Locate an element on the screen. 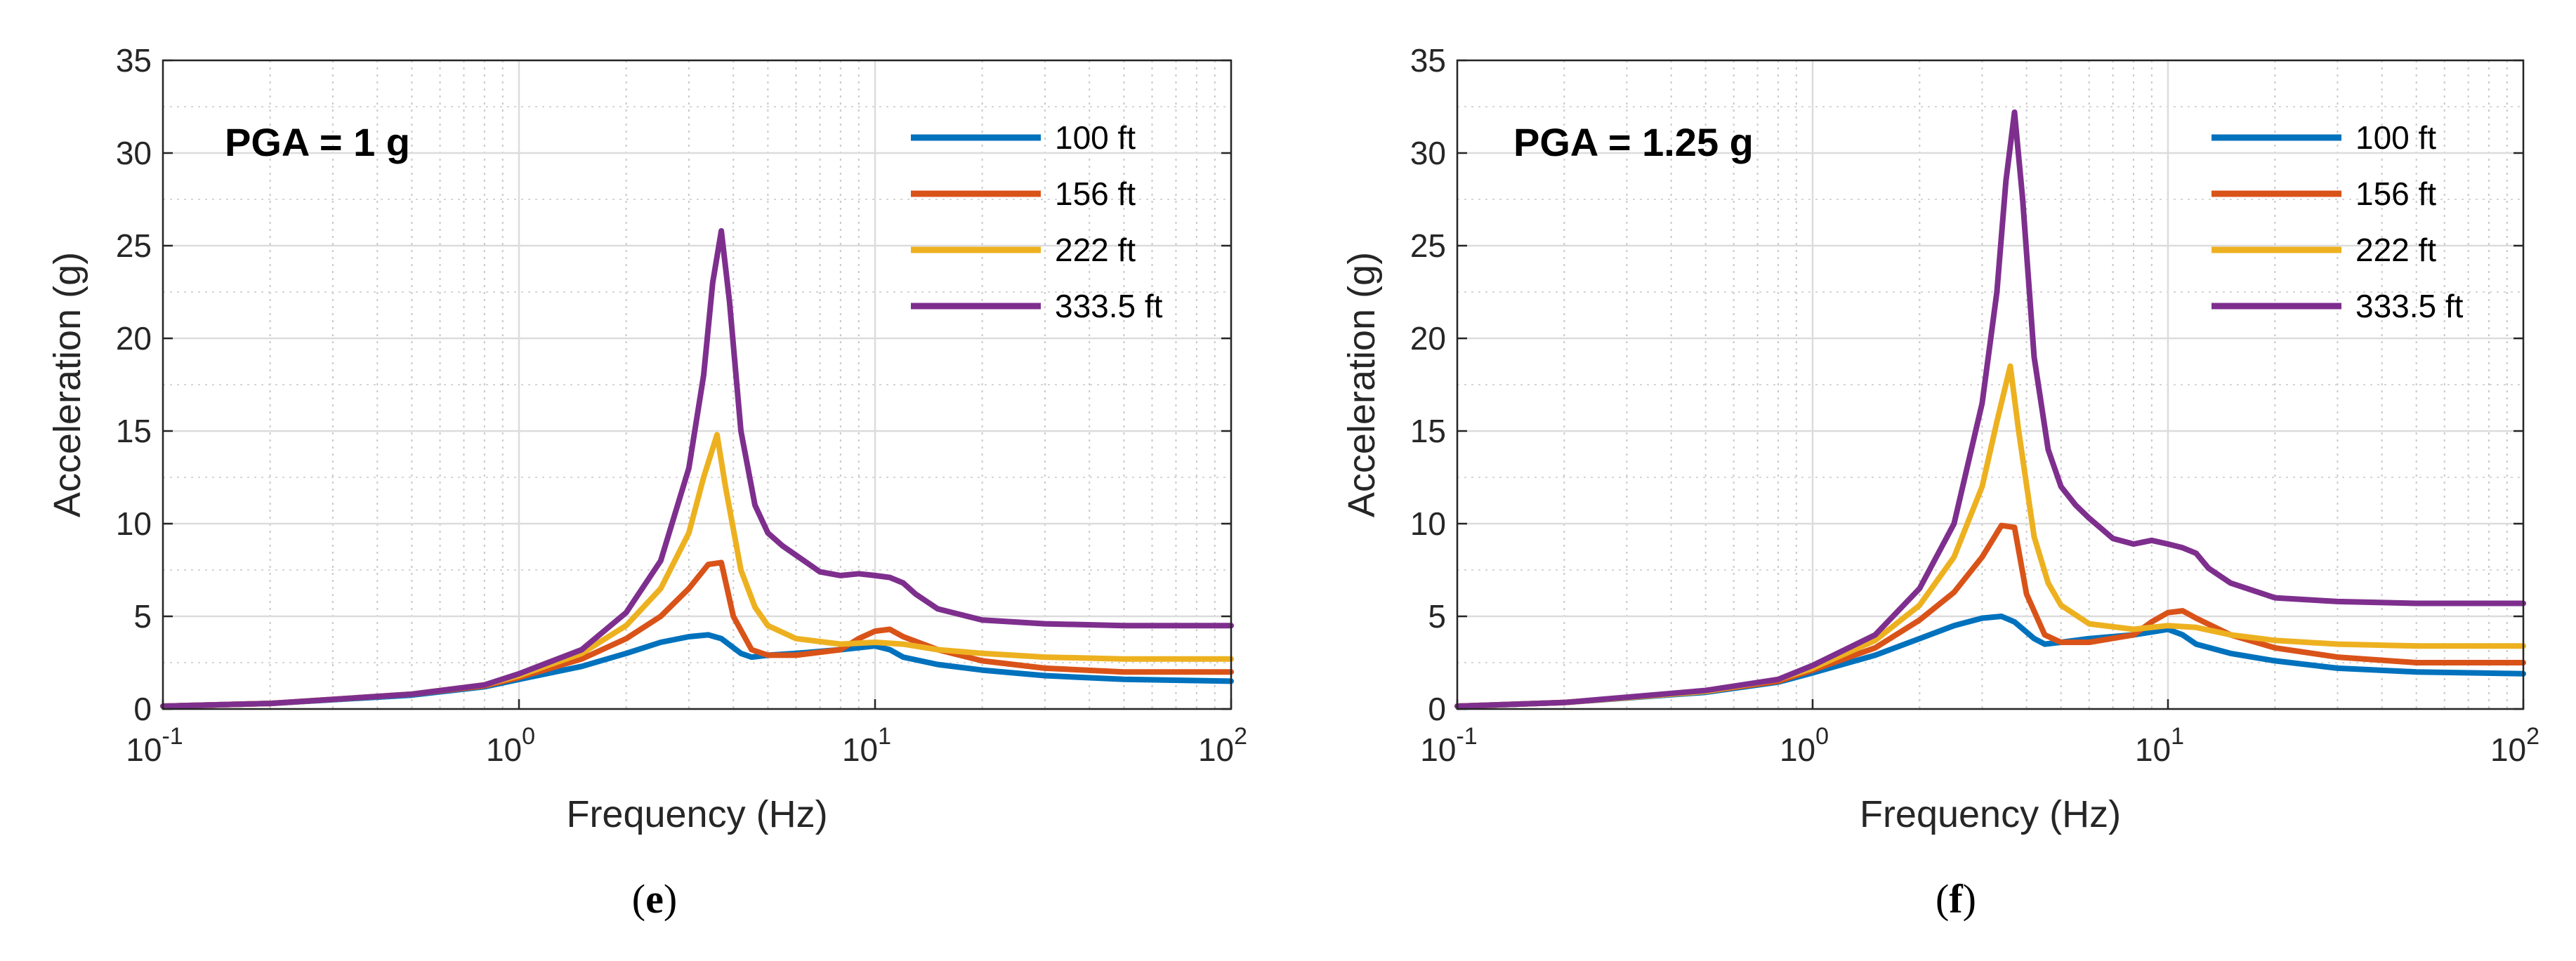 The height and width of the screenshot is (961, 2576). pga-annotation: PGA = 1 g is located at coordinates (317, 142).